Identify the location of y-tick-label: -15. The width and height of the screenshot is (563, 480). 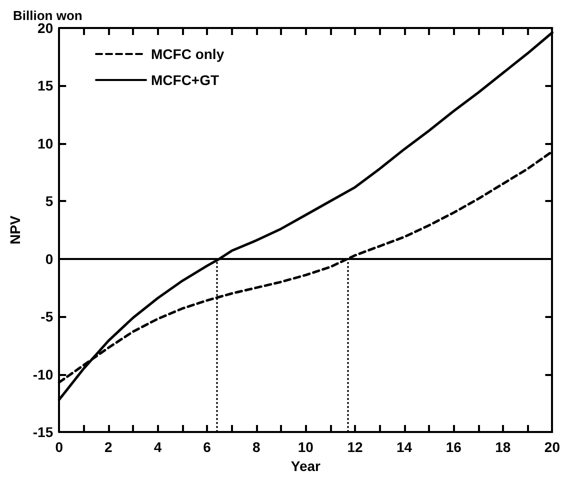
(43, 432).